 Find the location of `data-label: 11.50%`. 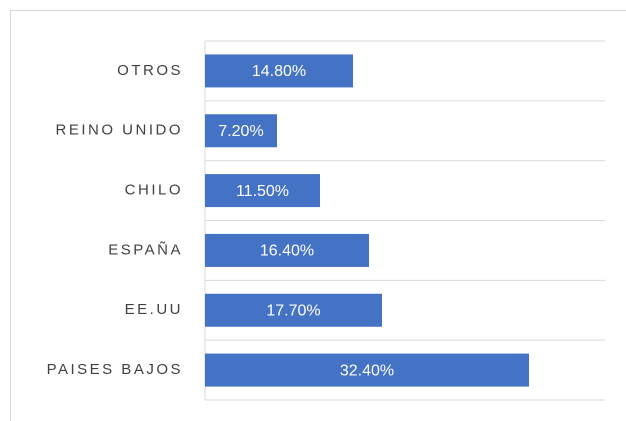

data-label: 11.50% is located at coordinates (262, 191).